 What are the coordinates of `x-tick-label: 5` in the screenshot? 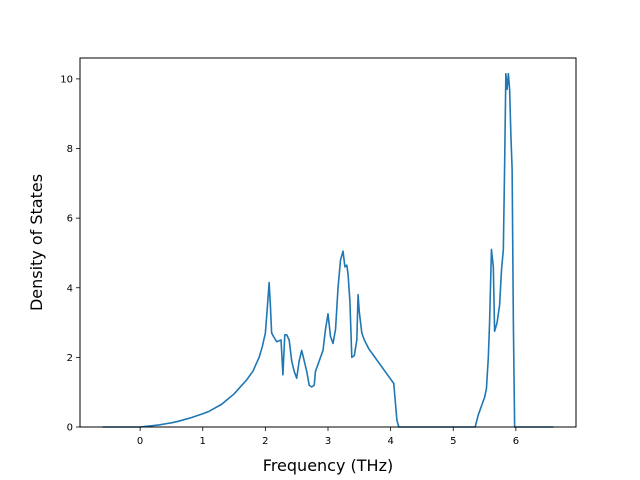 It's located at (453, 441).